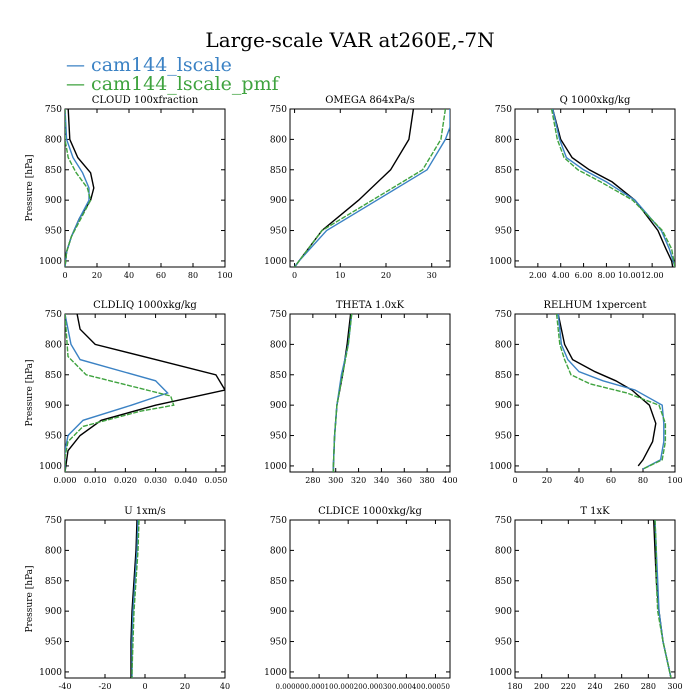 This screenshot has height=700, width=700. I want to click on legend-swatch-1: —, so click(79, 84).